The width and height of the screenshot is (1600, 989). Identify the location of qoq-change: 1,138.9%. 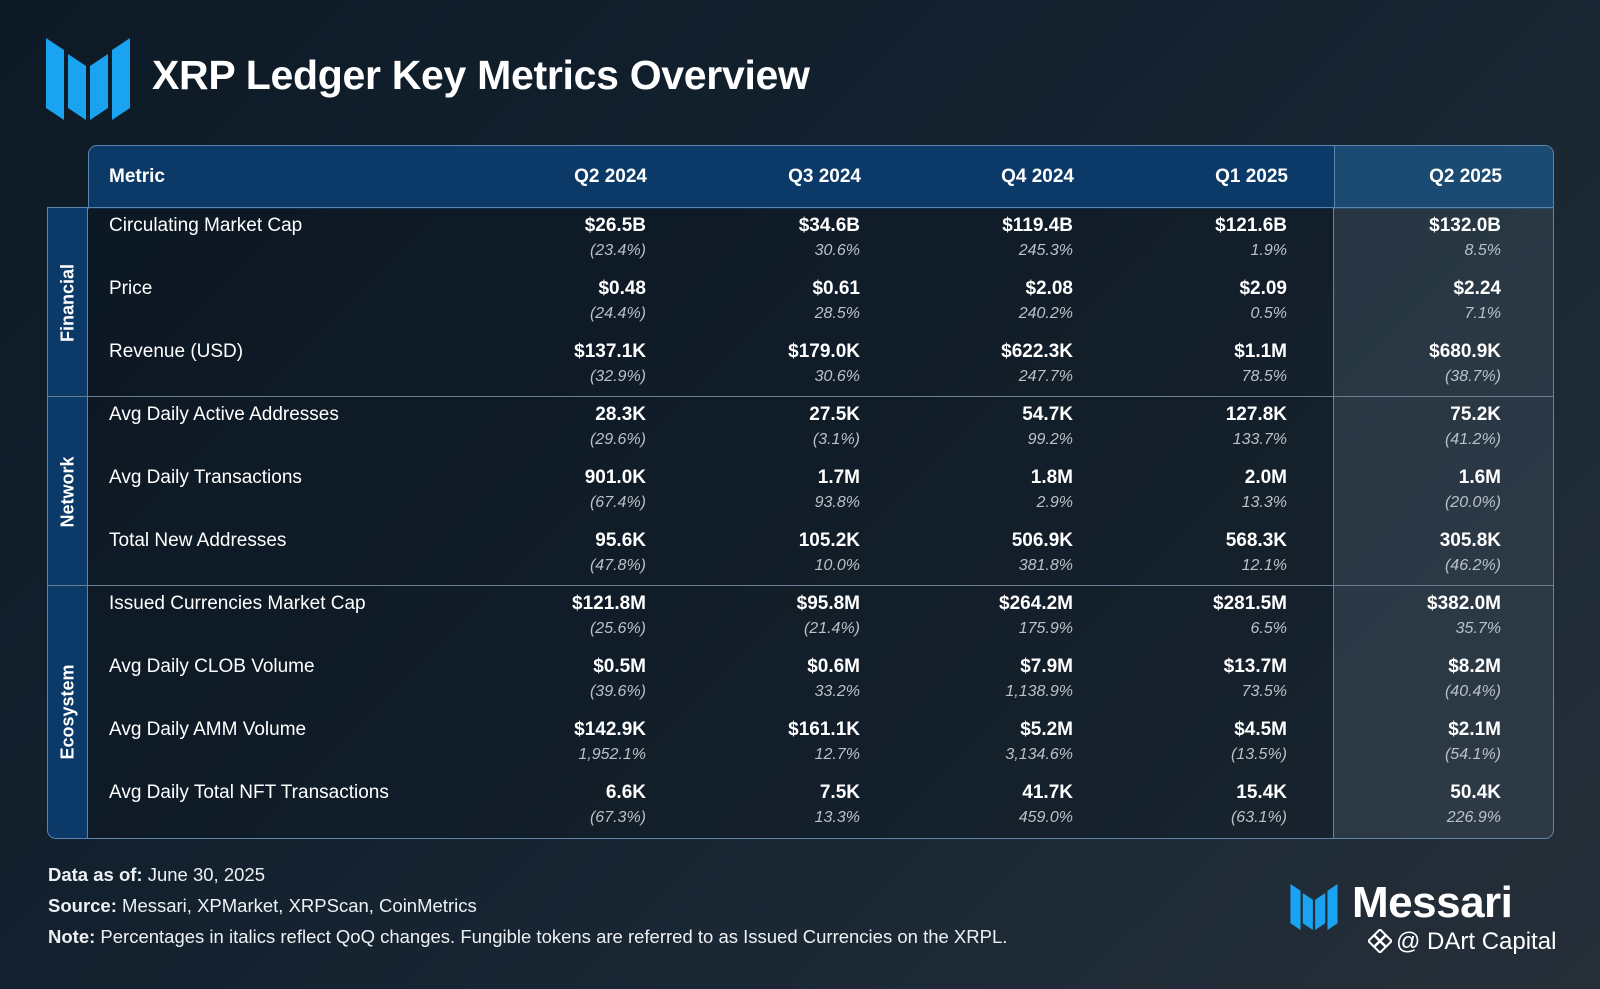
(1039, 691).